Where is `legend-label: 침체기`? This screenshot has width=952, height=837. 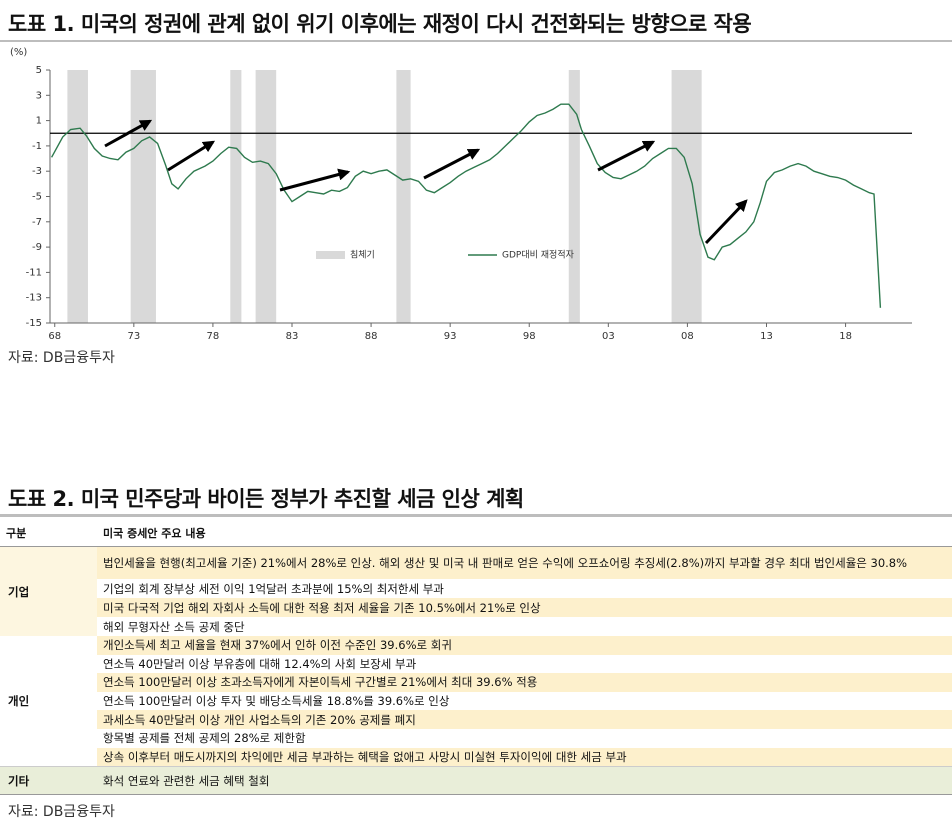
legend-label: 침체기 is located at coordinates (362, 255).